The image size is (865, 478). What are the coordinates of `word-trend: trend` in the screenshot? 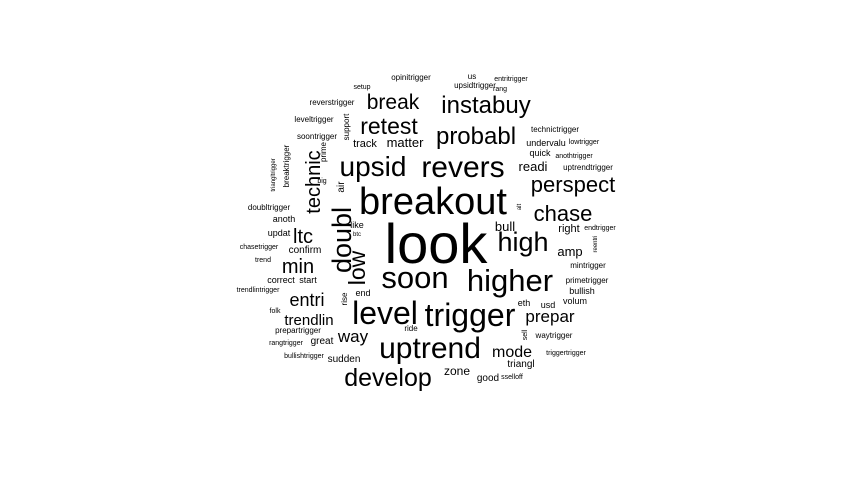 It's located at (263, 260).